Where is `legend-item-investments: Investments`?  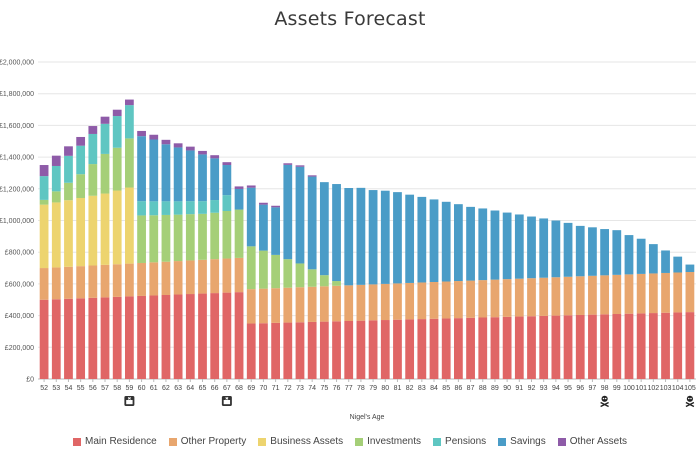 legend-item-investments: Investments is located at coordinates (388, 441).